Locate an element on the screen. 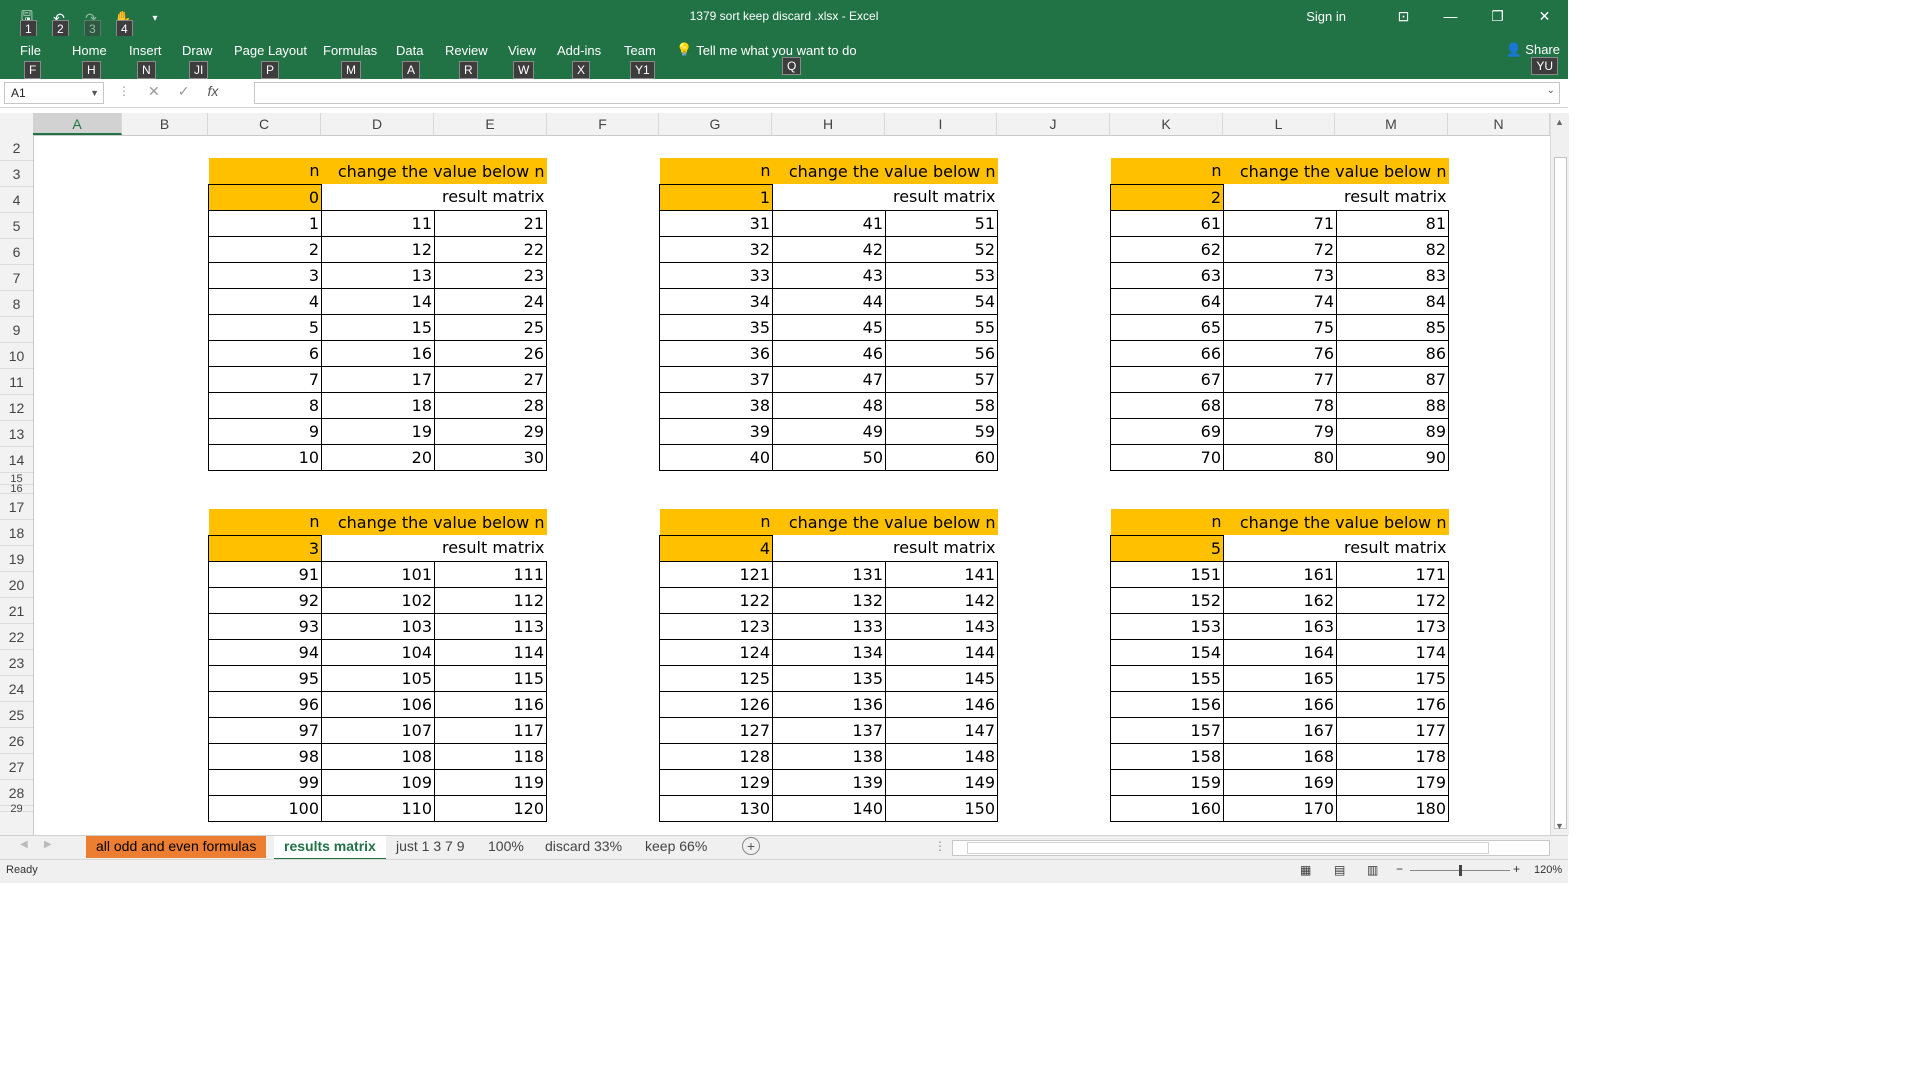 The image size is (1920, 1080). row-header: 28 is located at coordinates (16, 793).